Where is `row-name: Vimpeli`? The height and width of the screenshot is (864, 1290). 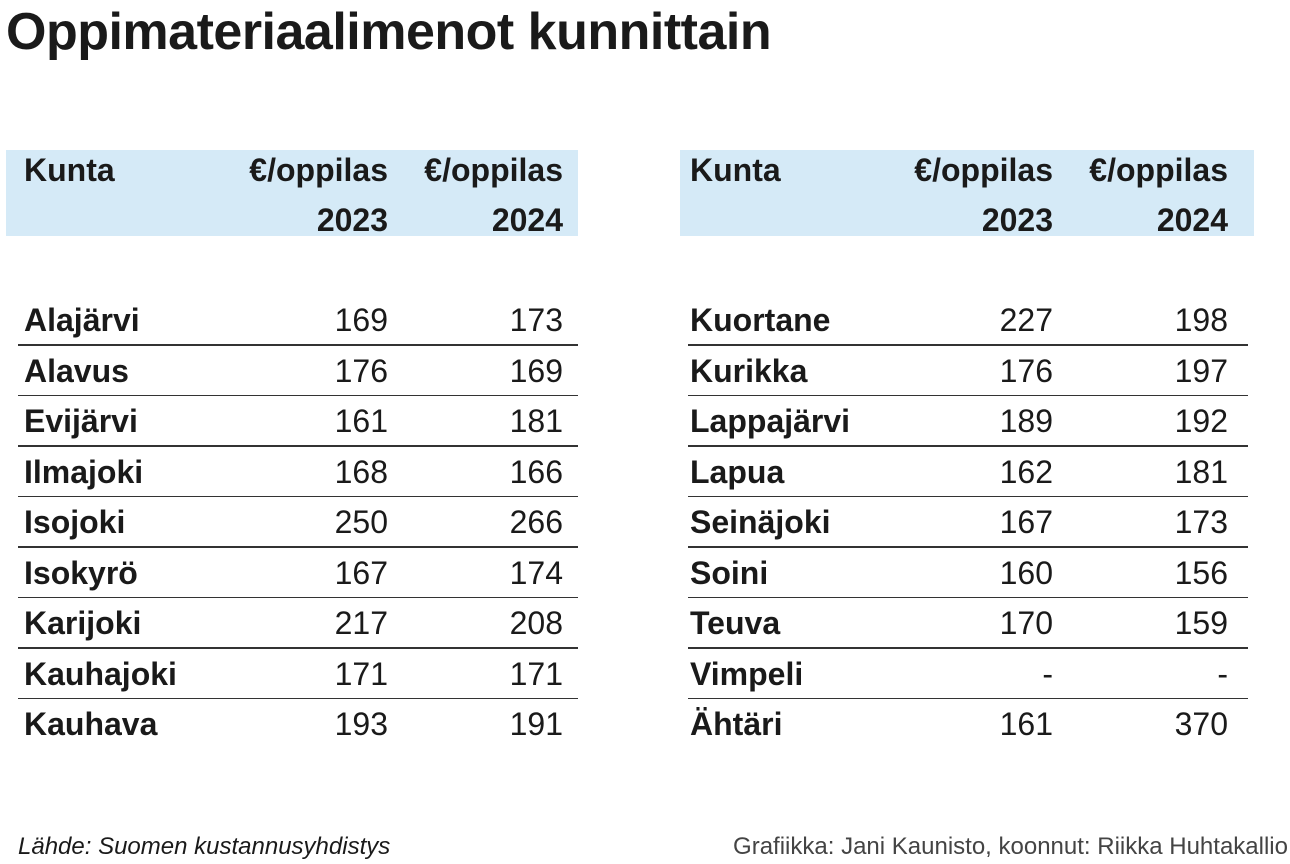 row-name: Vimpeli is located at coordinates (747, 673).